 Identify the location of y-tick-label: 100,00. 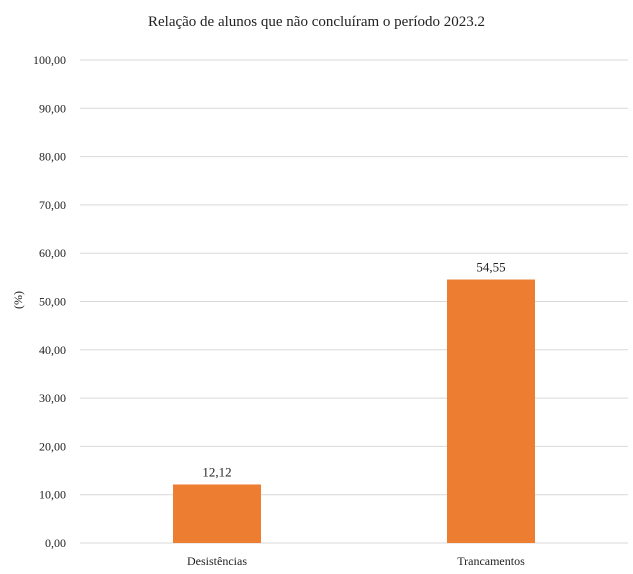
(49, 60).